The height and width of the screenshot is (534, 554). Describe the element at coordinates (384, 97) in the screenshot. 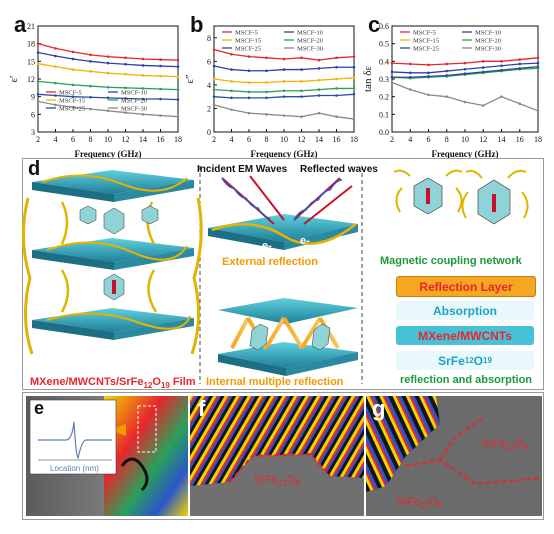

I see `y-tick-label: 0.2` at that location.